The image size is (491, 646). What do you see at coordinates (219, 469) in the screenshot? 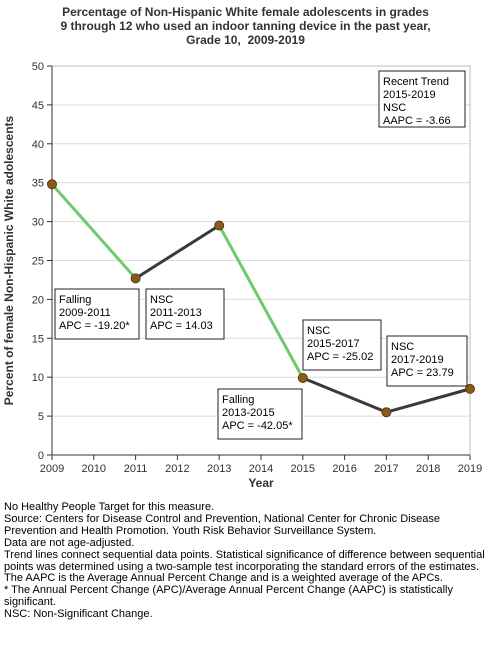
I see `x-tick-label-2013: 2013` at bounding box center [219, 469].